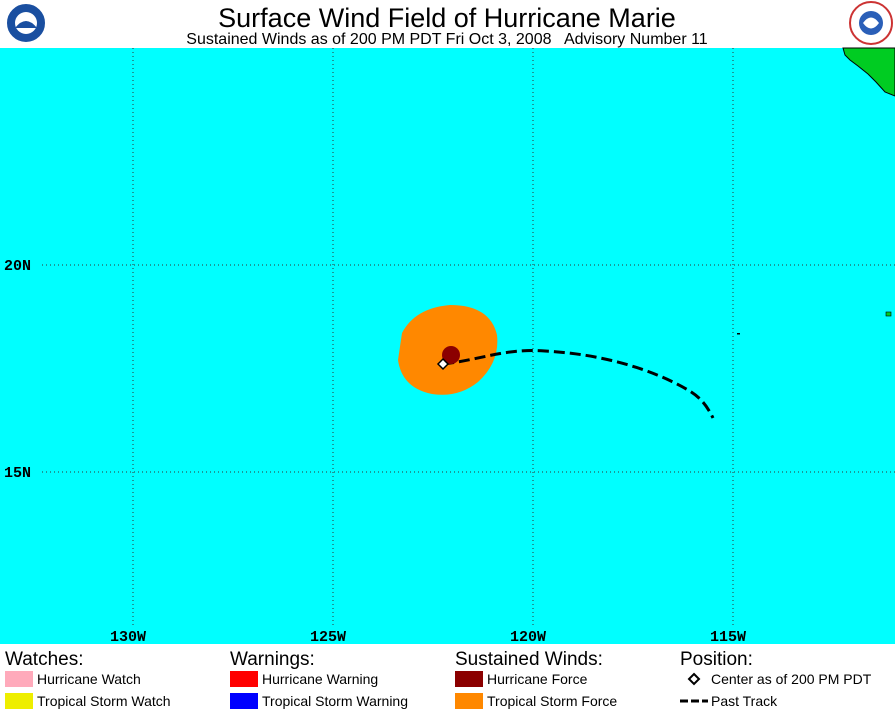 The image size is (895, 716). Describe the element at coordinates (335, 701) in the screenshot. I see `legend-item: Tropical Storm Warning` at that location.